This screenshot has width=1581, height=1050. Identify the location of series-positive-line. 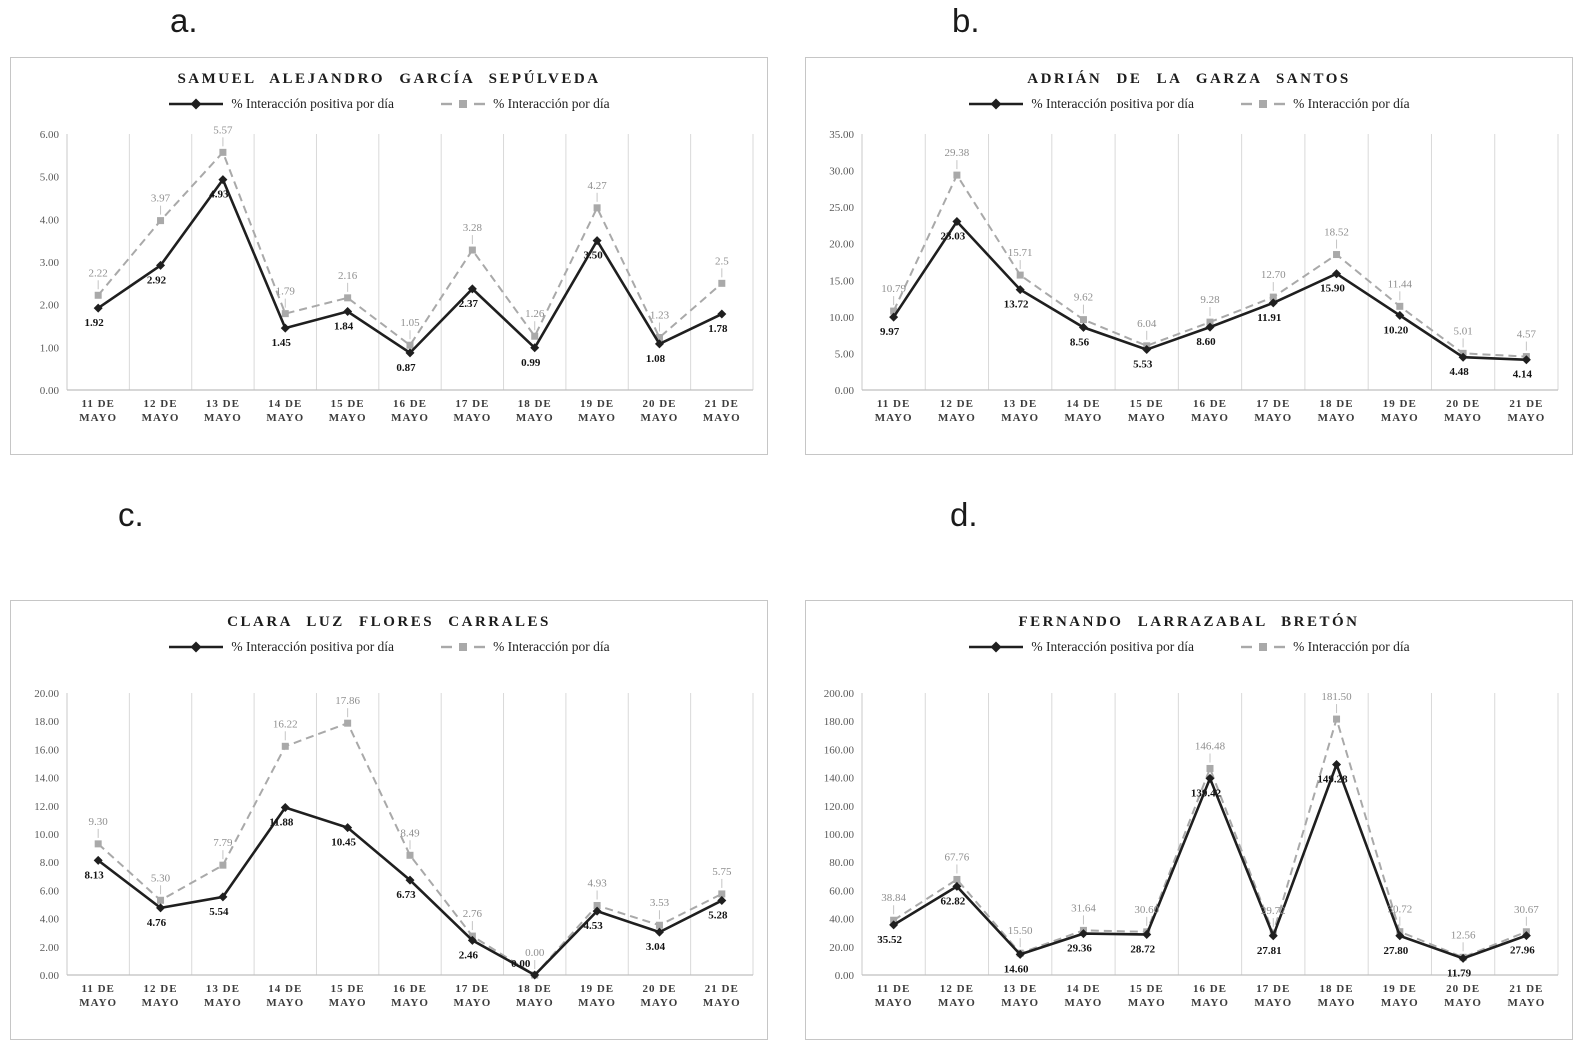
(1210, 291).